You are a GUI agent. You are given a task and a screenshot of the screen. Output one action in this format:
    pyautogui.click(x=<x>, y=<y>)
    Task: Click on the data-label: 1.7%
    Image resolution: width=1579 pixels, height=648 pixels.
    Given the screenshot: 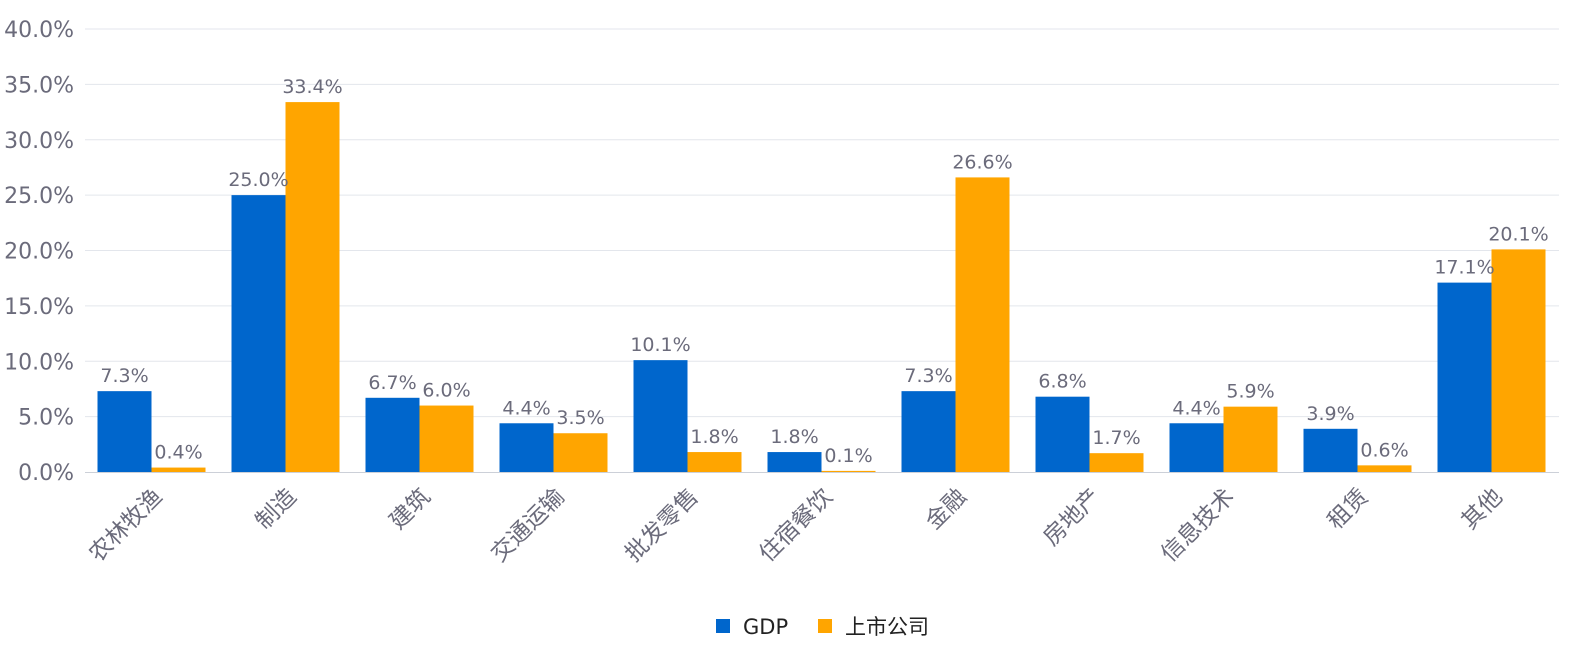 What is the action you would take?
    pyautogui.click(x=1116, y=438)
    